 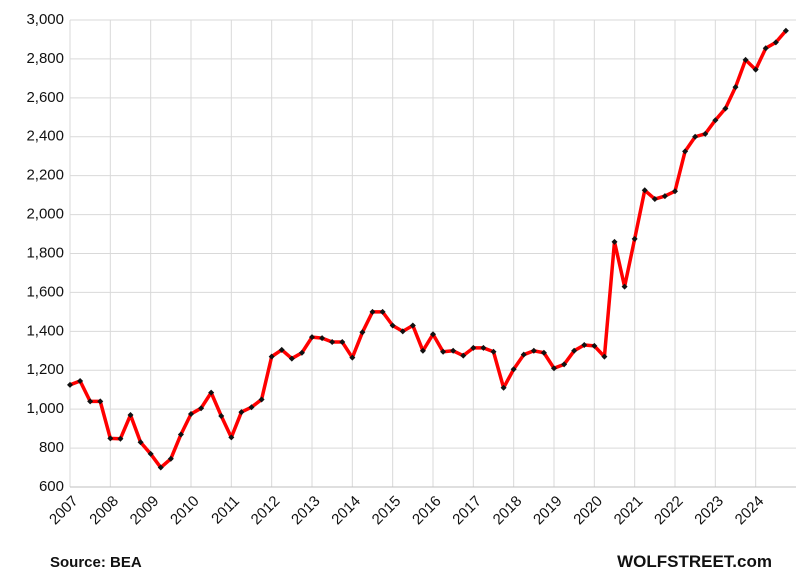 What do you see at coordinates (45, 175) in the screenshot?
I see `y-tick-label: 2,200` at bounding box center [45, 175].